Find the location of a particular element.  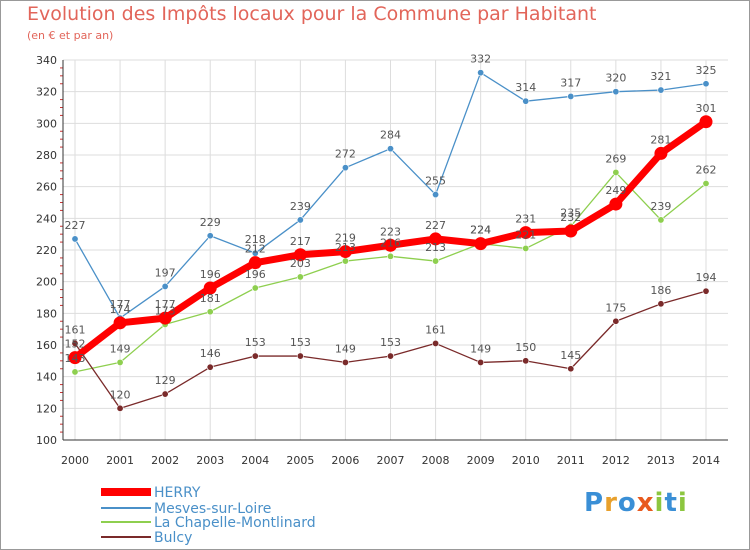

data-label: 219 is located at coordinates (345, 238).